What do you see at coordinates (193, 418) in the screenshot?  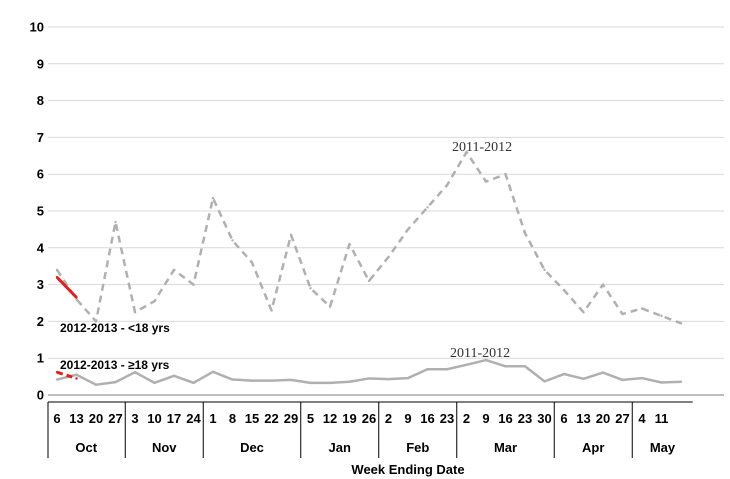 I see `x-tick-label: 24` at bounding box center [193, 418].